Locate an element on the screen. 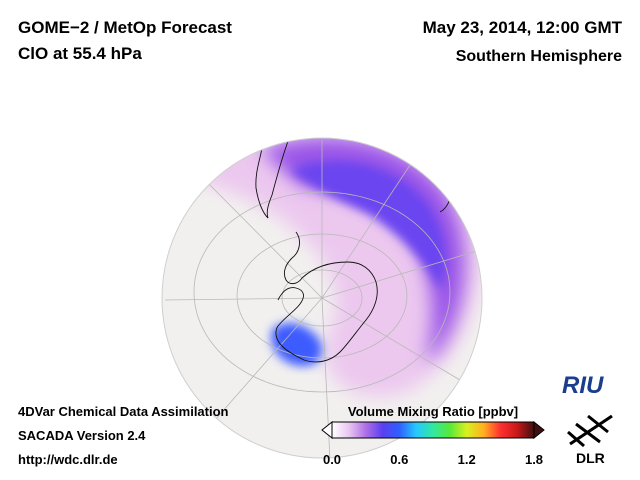  colorbar-gradient is located at coordinates (433, 430).